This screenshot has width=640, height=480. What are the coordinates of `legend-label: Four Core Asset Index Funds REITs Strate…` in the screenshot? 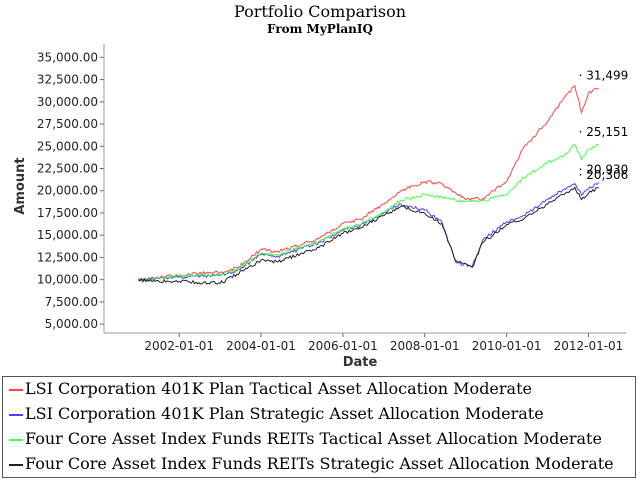 It's located at (319, 463).